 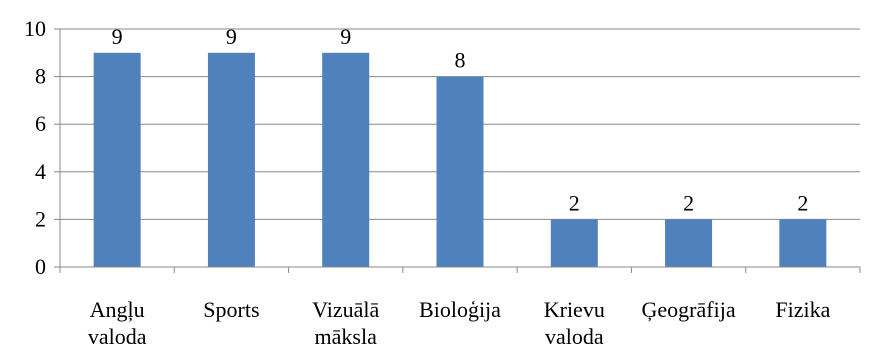 What do you see at coordinates (35, 28) in the screenshot?
I see `y-tick-label: 10` at bounding box center [35, 28].